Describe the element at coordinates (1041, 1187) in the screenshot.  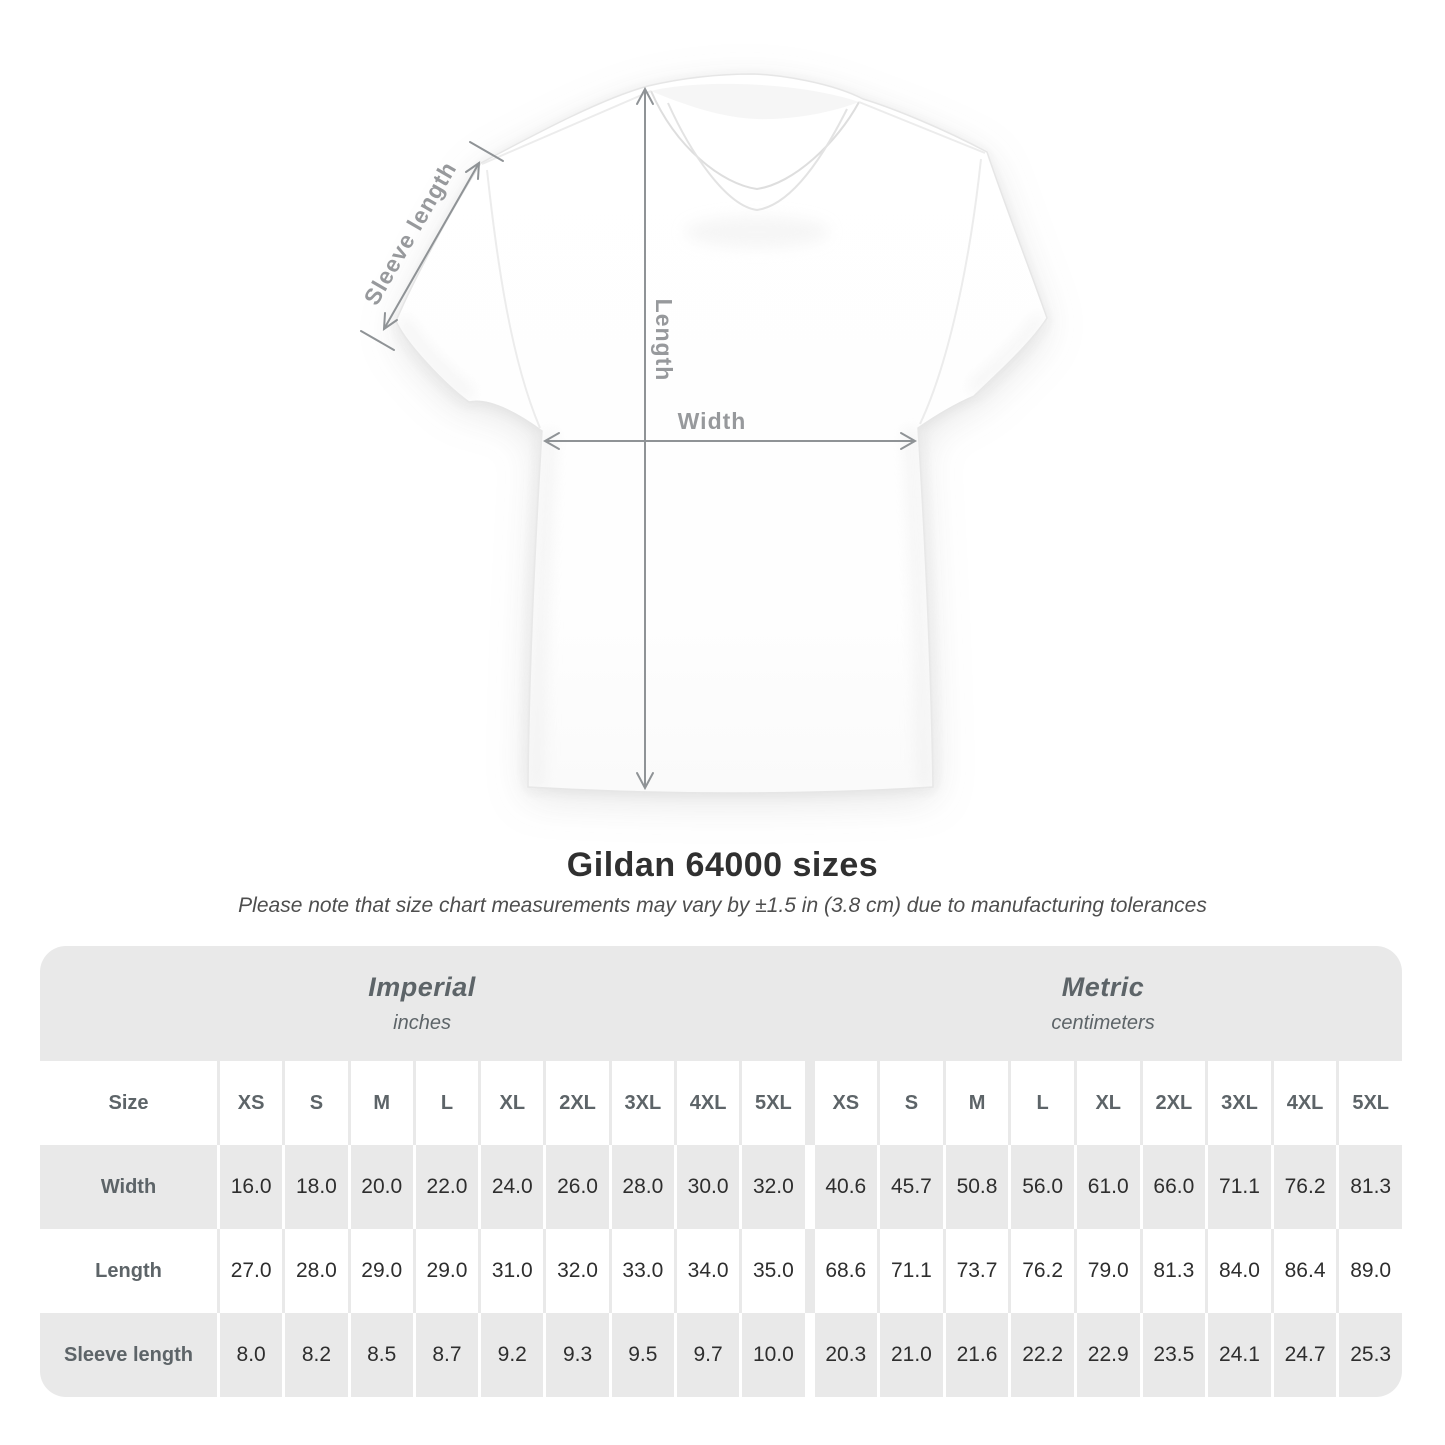
I see `value-cell: 56.0` at that location.